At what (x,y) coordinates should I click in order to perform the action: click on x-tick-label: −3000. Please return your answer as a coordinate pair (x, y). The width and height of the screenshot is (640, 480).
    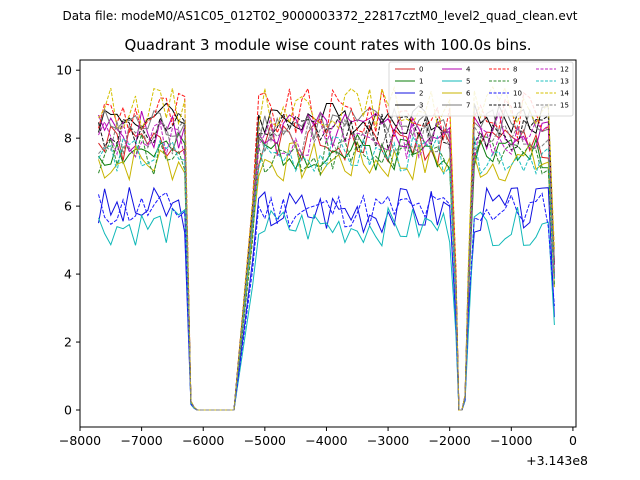
    Looking at the image, I should click on (388, 440).